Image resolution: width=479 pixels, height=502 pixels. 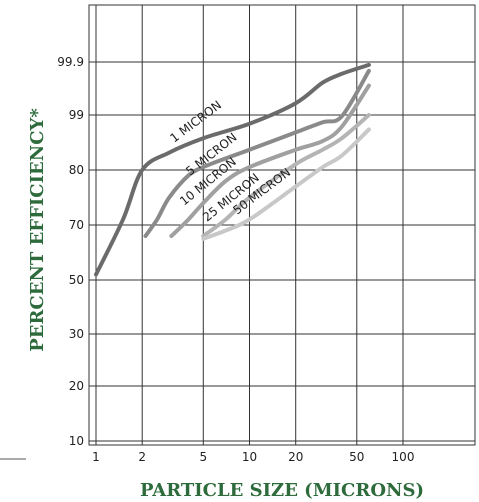 I want to click on x-tick-label: 1, so click(x=96, y=457).